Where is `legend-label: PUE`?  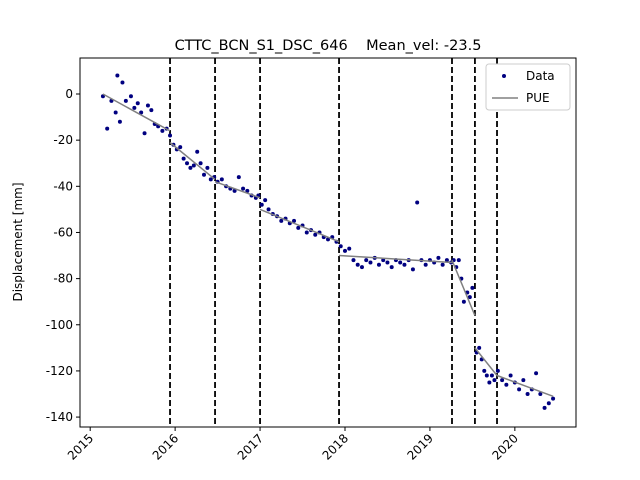 legend-label: PUE is located at coordinates (538, 98).